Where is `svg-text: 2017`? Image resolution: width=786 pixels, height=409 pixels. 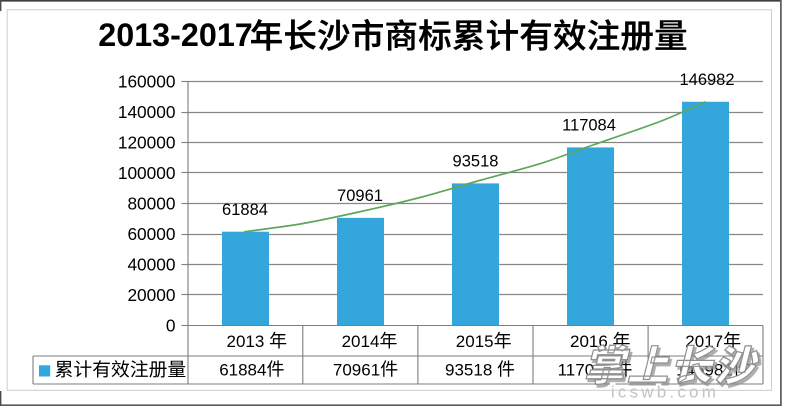 svg-text: 2017 is located at coordinates (704, 341).